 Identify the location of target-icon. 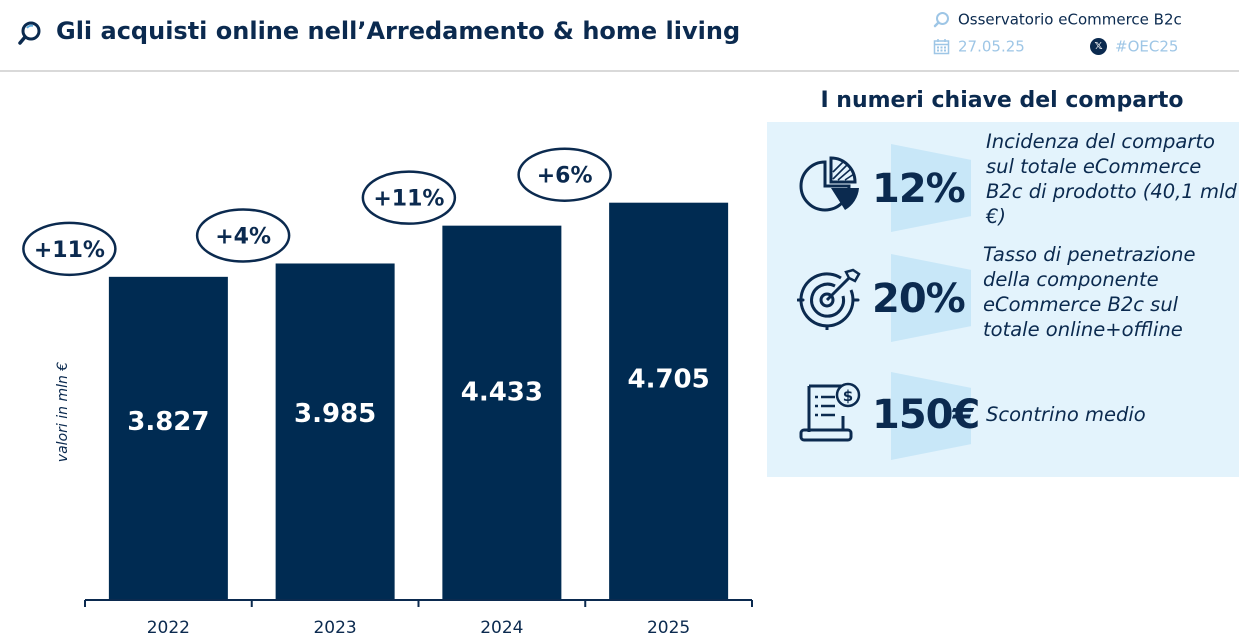
(829, 299).